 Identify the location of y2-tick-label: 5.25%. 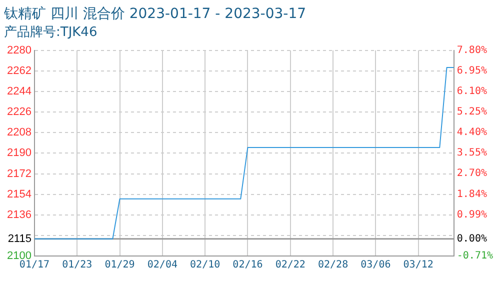
(471, 112).